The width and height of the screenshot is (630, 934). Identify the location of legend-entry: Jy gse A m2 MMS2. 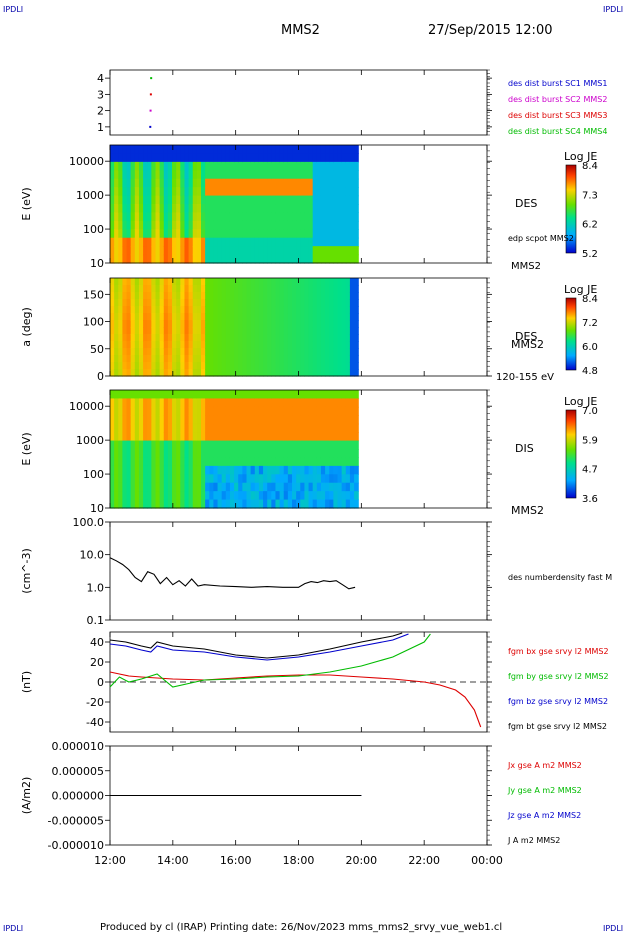
(544, 790).